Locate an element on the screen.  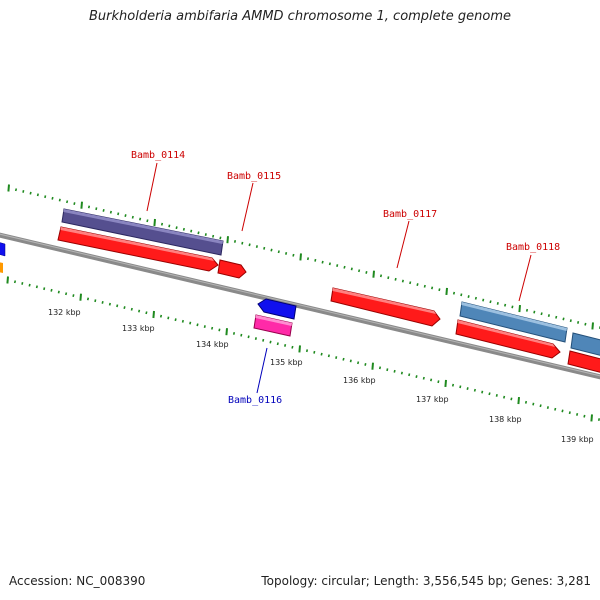
gene-label-bamb-0114: Bamb_0114 is located at coordinates (158, 155).